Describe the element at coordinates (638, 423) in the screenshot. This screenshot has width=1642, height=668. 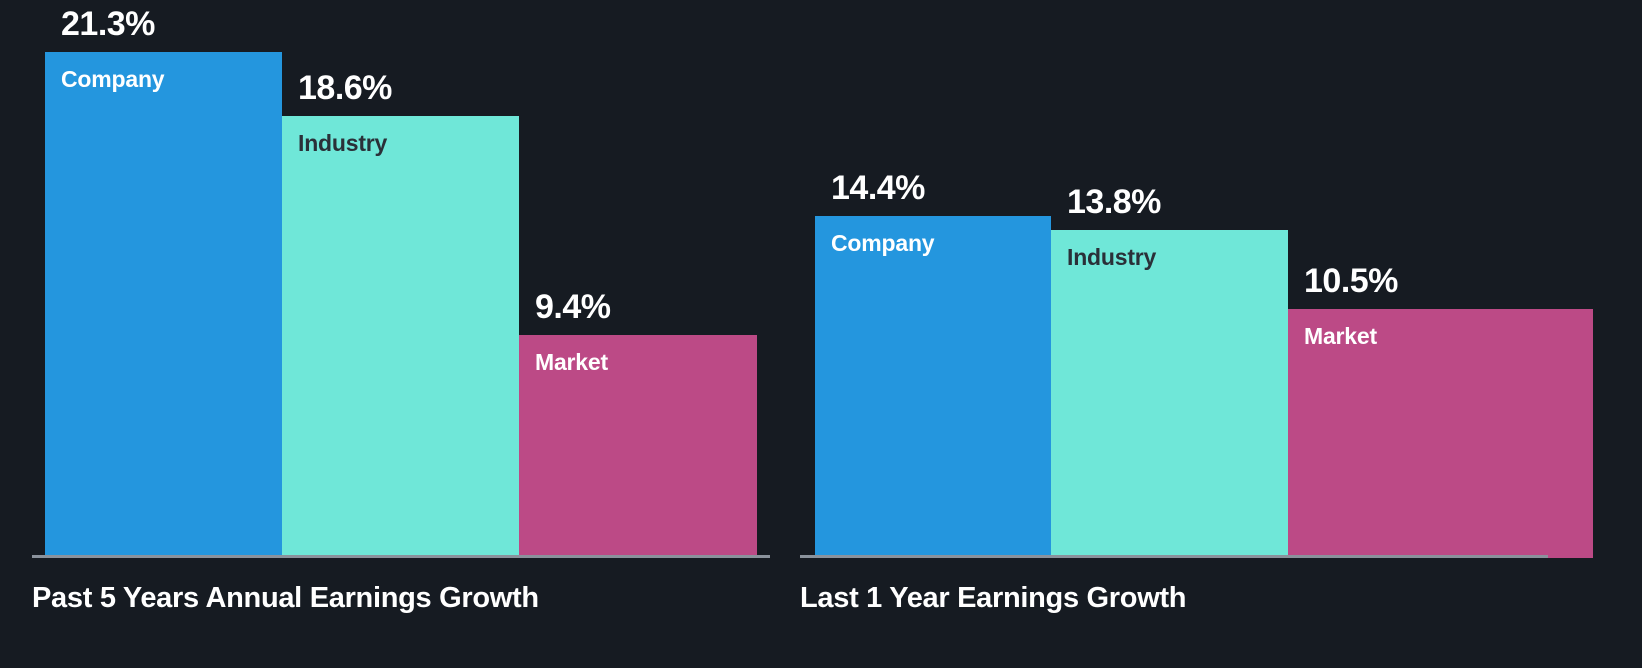
I see `bar-market: 9.4% Market` at that location.